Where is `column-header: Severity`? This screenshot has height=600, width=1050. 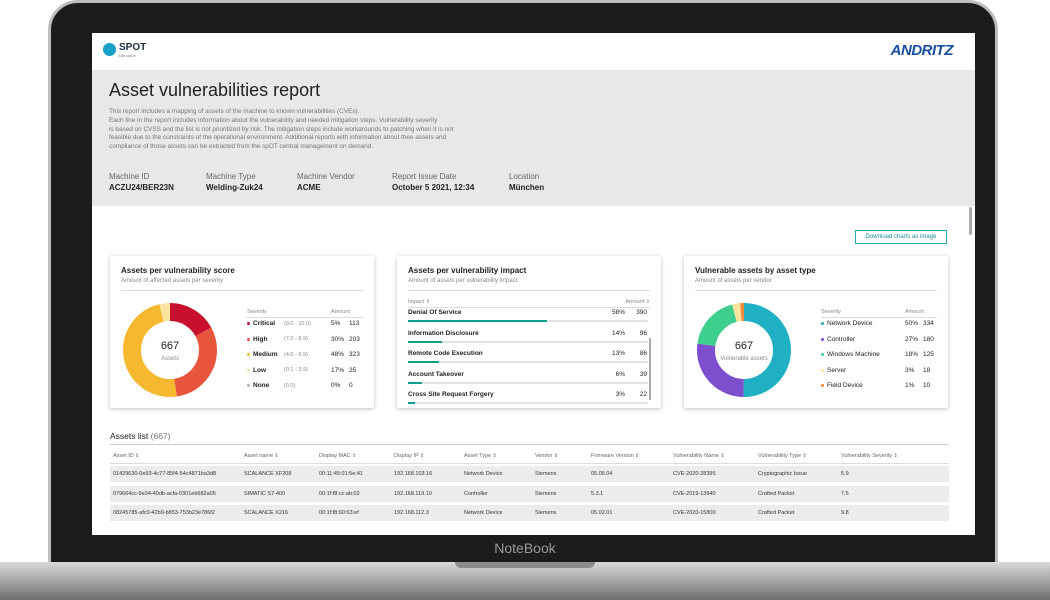
column-header: Severity is located at coordinates (257, 312).